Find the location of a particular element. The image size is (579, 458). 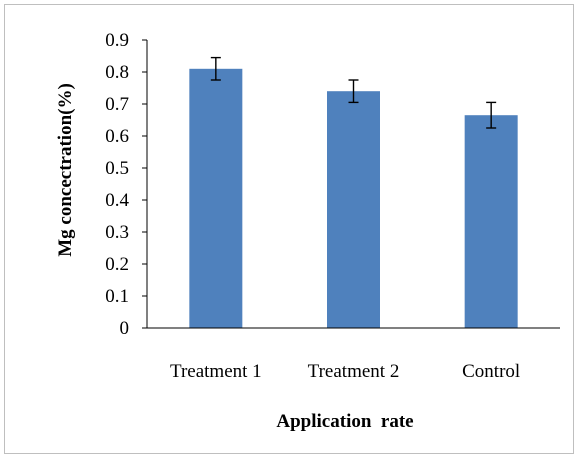

y-tick-label: 0.4 is located at coordinates (117, 200).